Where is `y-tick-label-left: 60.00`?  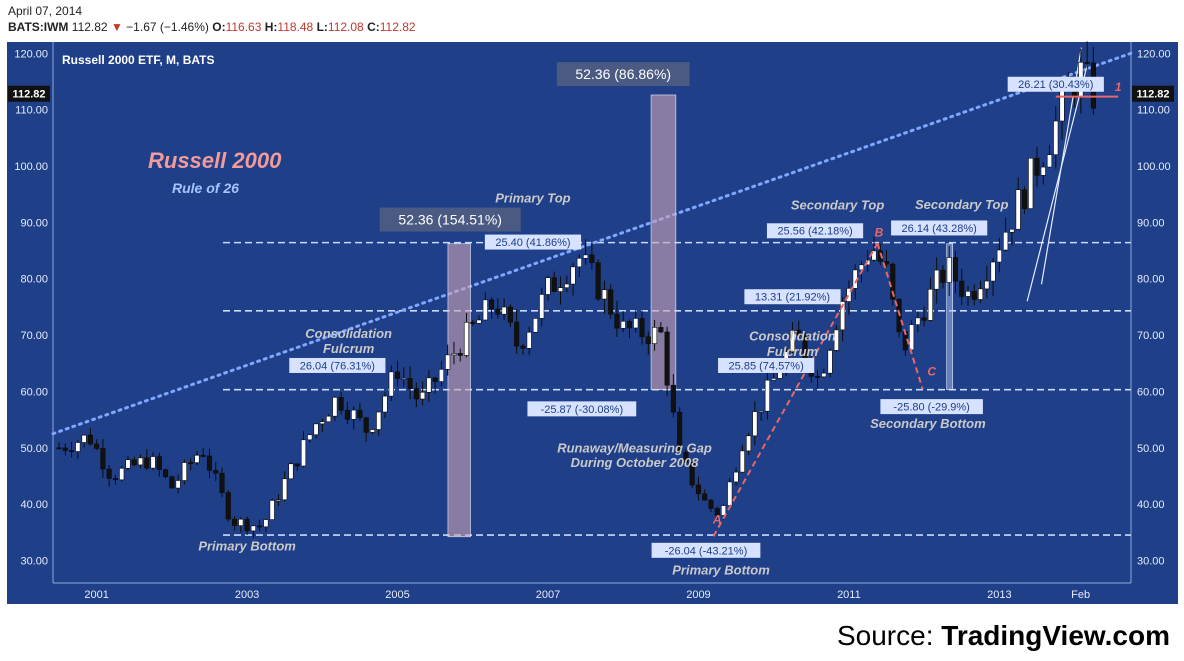
y-tick-label-left: 60.00 is located at coordinates (34, 392).